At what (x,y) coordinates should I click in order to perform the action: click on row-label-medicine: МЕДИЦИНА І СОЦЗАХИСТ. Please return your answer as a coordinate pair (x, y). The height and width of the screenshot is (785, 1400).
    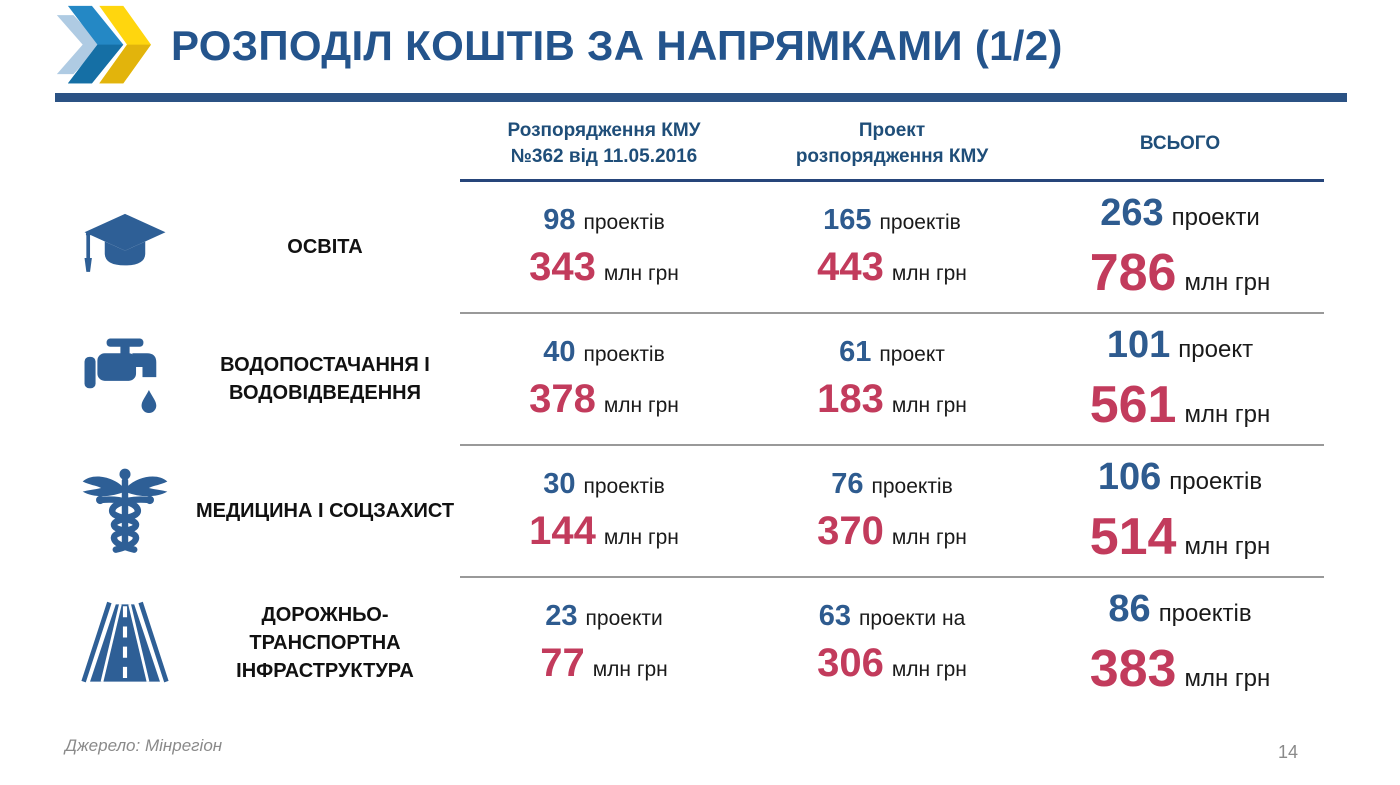
    Looking at the image, I should click on (325, 511).